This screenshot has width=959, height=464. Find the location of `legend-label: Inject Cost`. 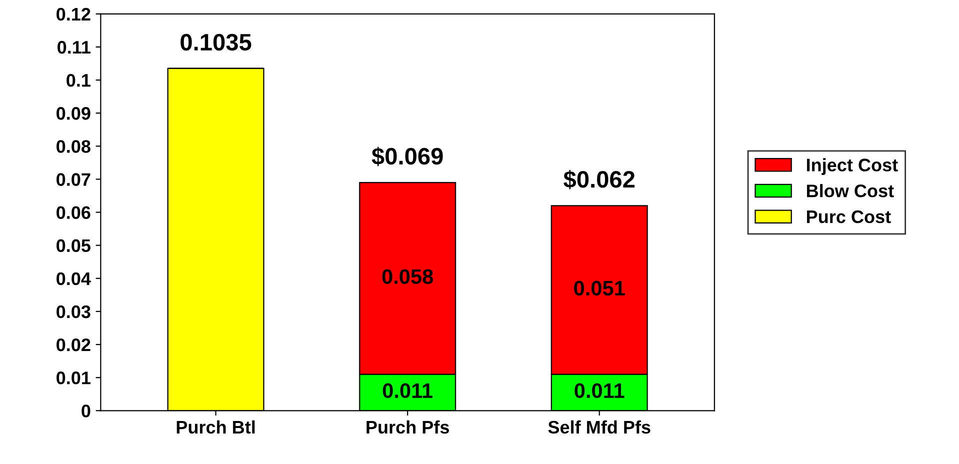

legend-label: Inject Cost is located at coordinates (852, 166).